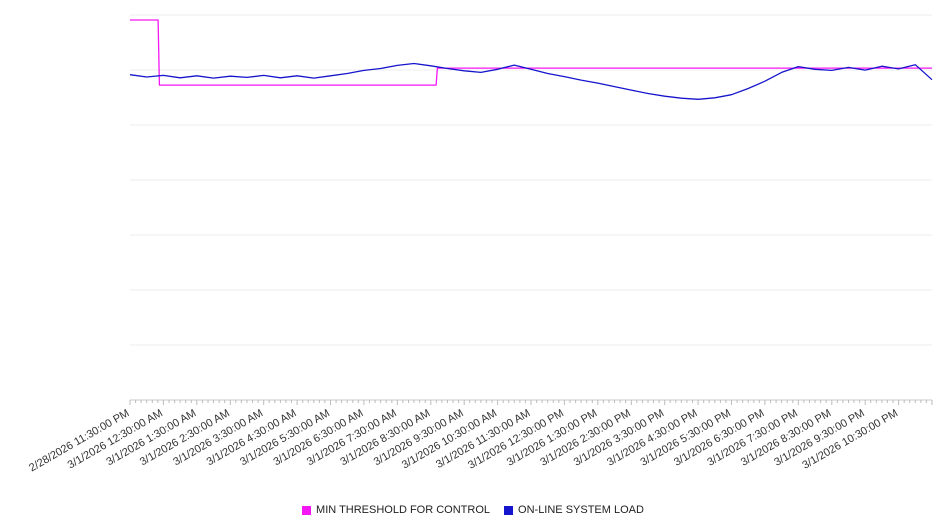 Image resolution: width=946 pixels, height=526 pixels. What do you see at coordinates (581, 510) in the screenshot?
I see `legend-label-system-load: ON-LINE SYSTEM LOAD` at bounding box center [581, 510].